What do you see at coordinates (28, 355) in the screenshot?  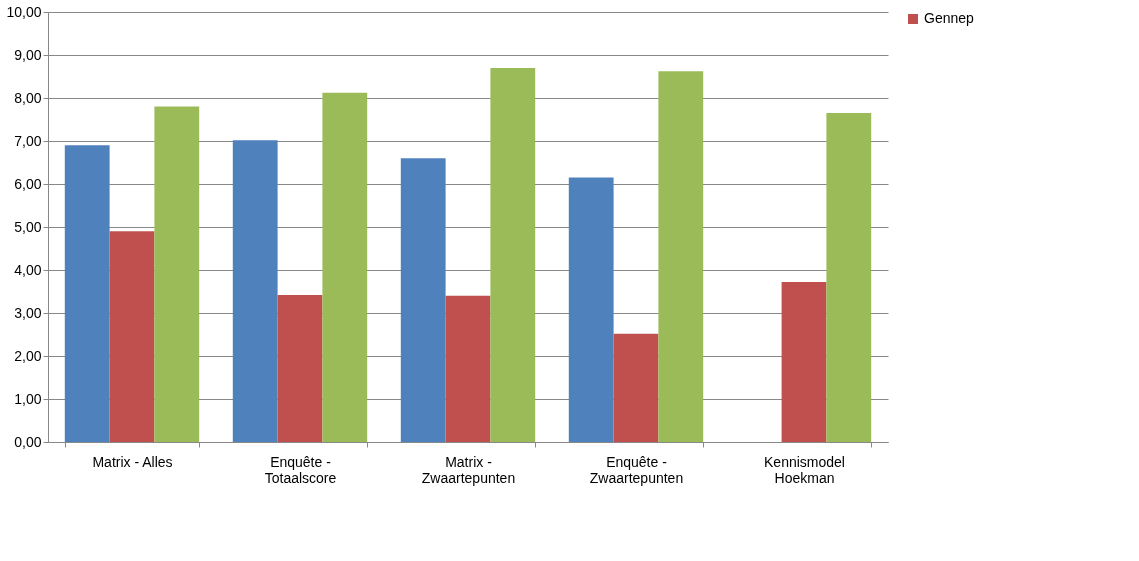 I see `y-tick-label: 2,00` at bounding box center [28, 355].